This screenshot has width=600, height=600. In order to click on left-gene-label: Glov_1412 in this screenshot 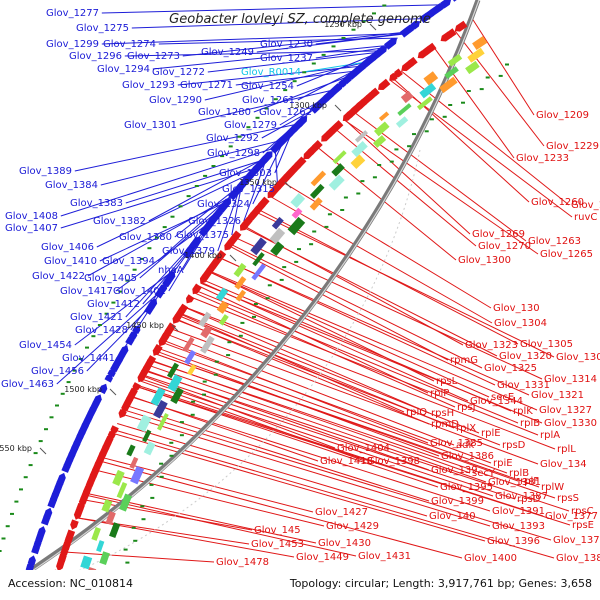, I will do `click(113, 304)`.